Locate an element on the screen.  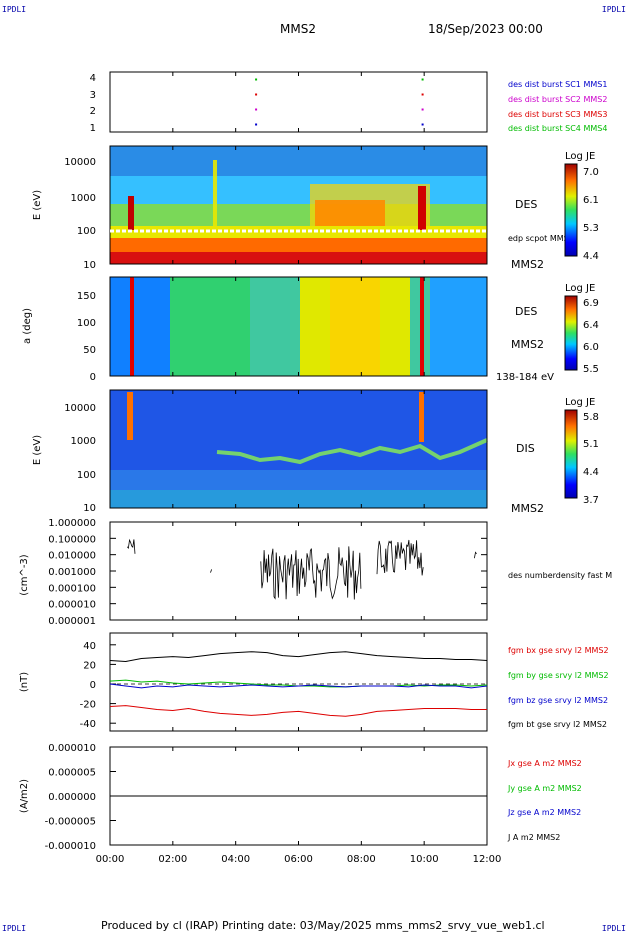
density-trace is located at coordinates (301, 569).